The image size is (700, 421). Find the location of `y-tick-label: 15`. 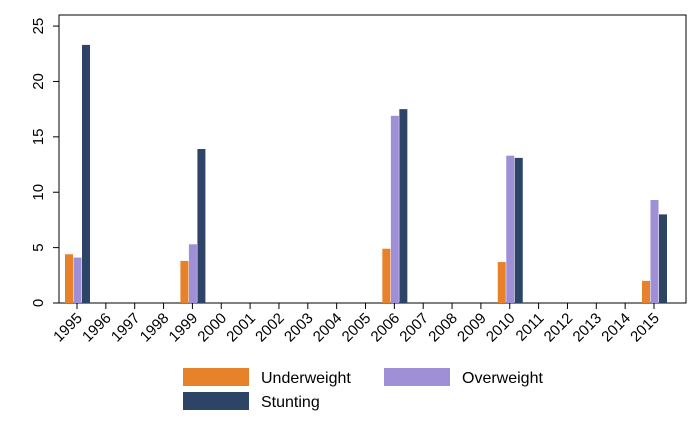

y-tick-label: 15 is located at coordinates (38, 137).